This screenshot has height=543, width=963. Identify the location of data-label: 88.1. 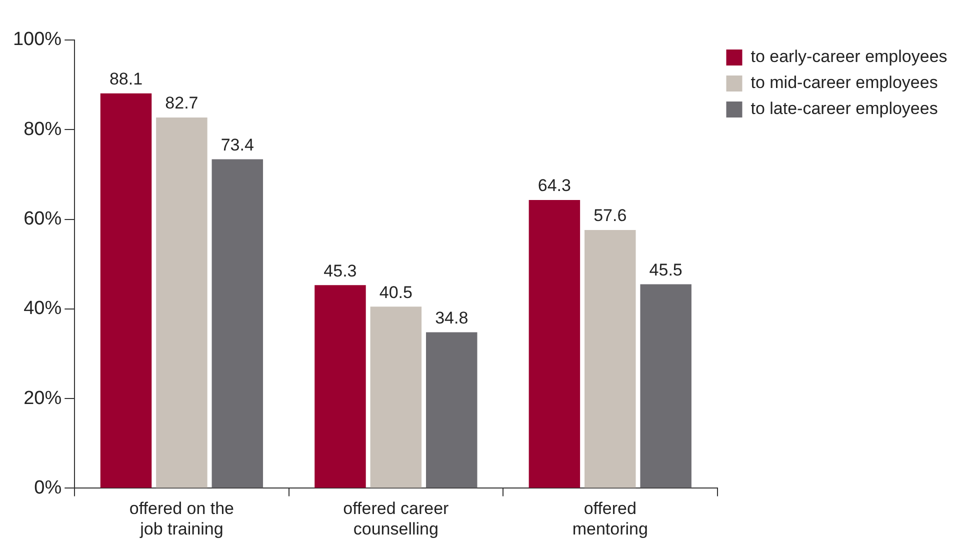
(126, 79).